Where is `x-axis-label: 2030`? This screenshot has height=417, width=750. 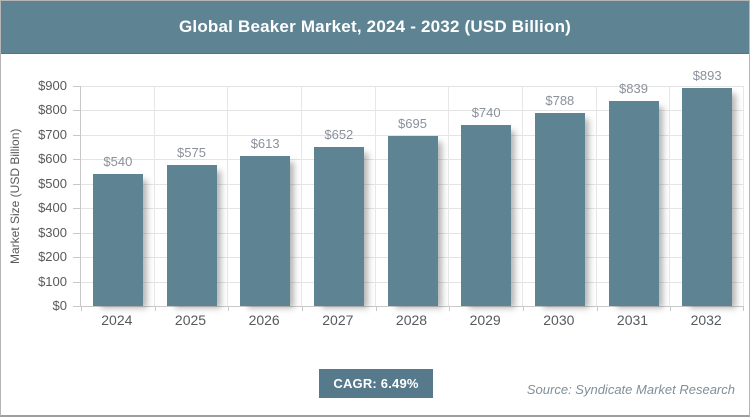
x-axis-label: 2030 is located at coordinates (559, 320).